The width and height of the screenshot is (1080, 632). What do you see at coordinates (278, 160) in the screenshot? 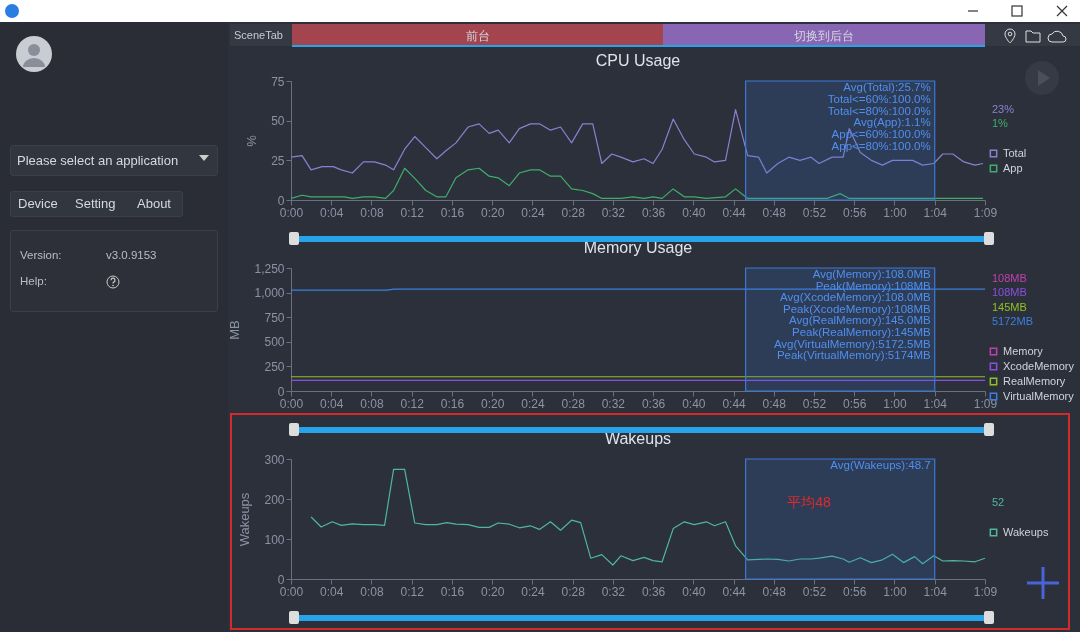
I see `y-tick-label: 25` at bounding box center [278, 160].